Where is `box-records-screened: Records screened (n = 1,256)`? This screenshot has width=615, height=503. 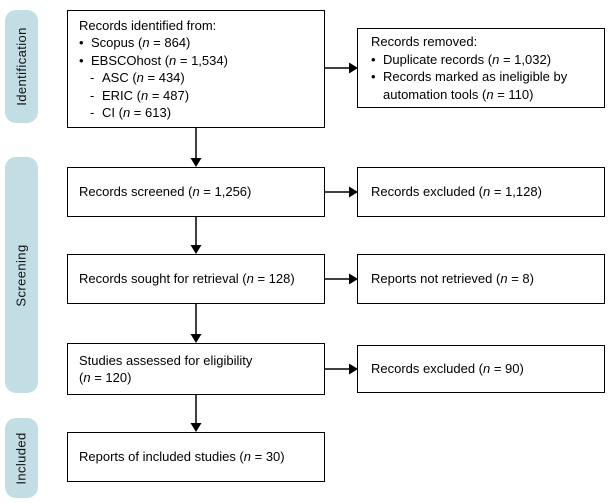
box-records-screened: Records screened (n = 1,256) is located at coordinates (196, 192).